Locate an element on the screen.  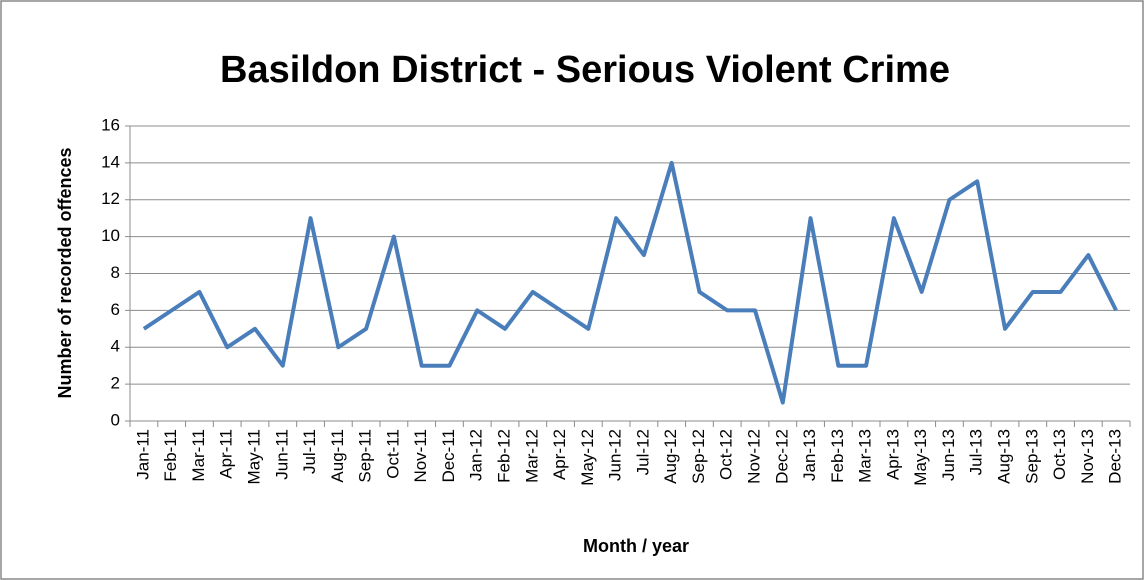
y-tick-label: 10 is located at coordinates (110, 235).